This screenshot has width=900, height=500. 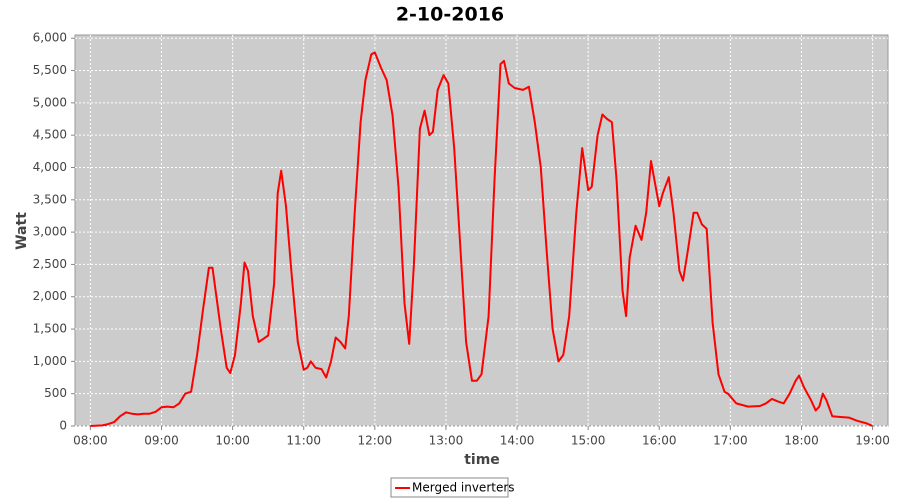 What do you see at coordinates (450, 15) in the screenshot?
I see `chart-title: 2-10-2016` at bounding box center [450, 15].